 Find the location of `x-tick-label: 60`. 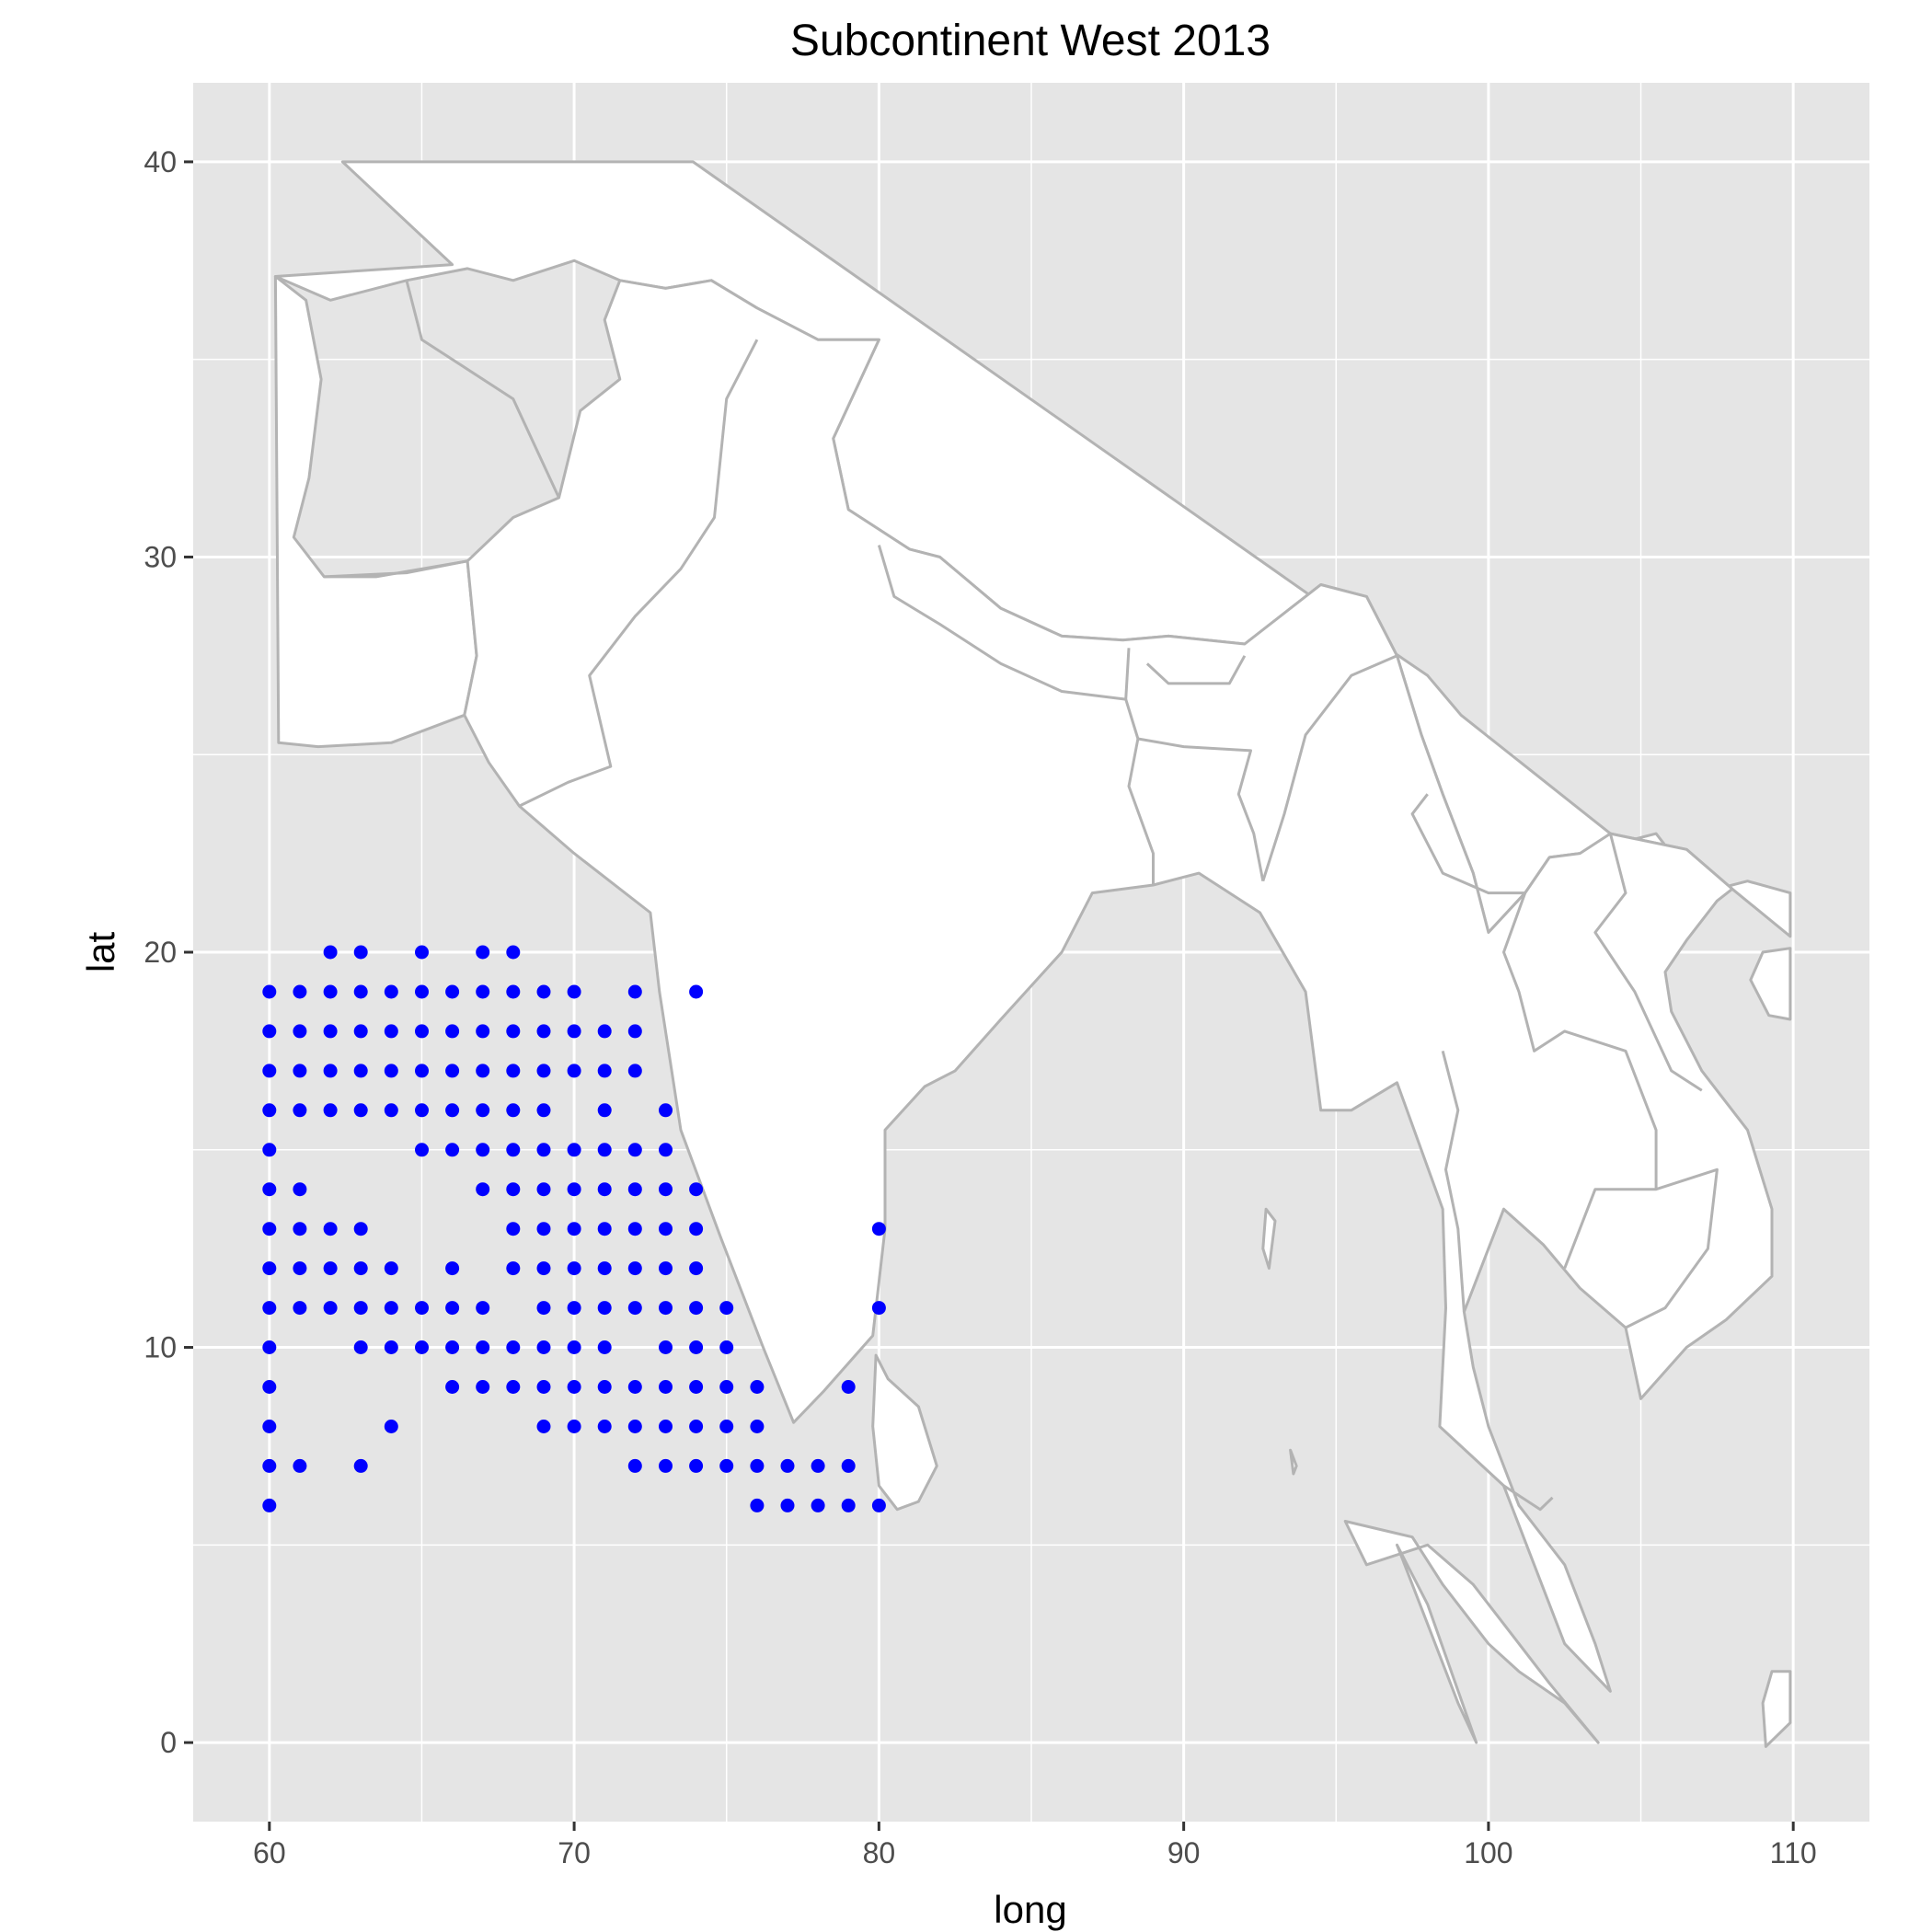

x-tick-label: 60 is located at coordinates (269, 1852).